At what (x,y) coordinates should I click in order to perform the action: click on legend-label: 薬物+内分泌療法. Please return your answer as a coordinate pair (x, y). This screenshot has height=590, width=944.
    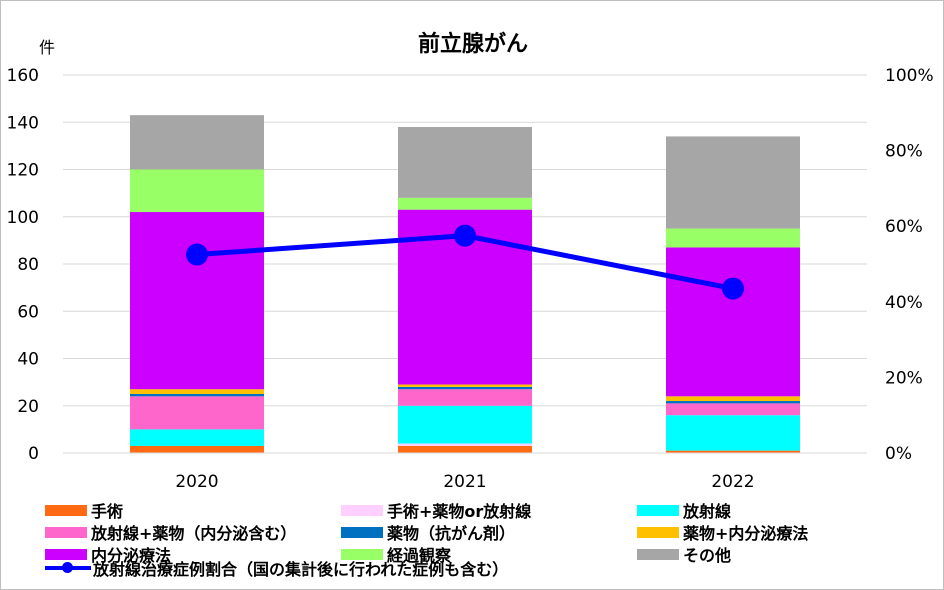
    Looking at the image, I should click on (746, 533).